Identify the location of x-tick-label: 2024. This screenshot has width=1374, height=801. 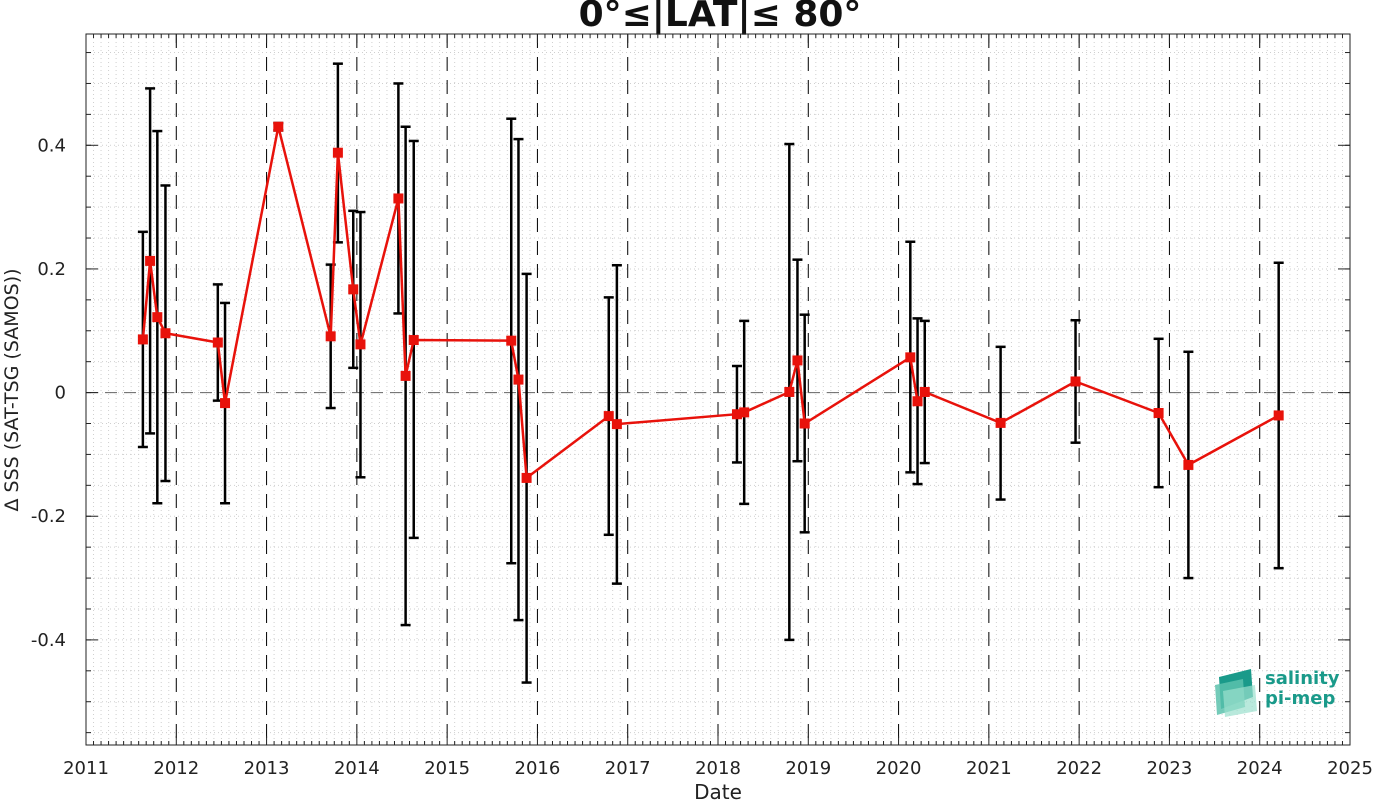
(1260, 768).